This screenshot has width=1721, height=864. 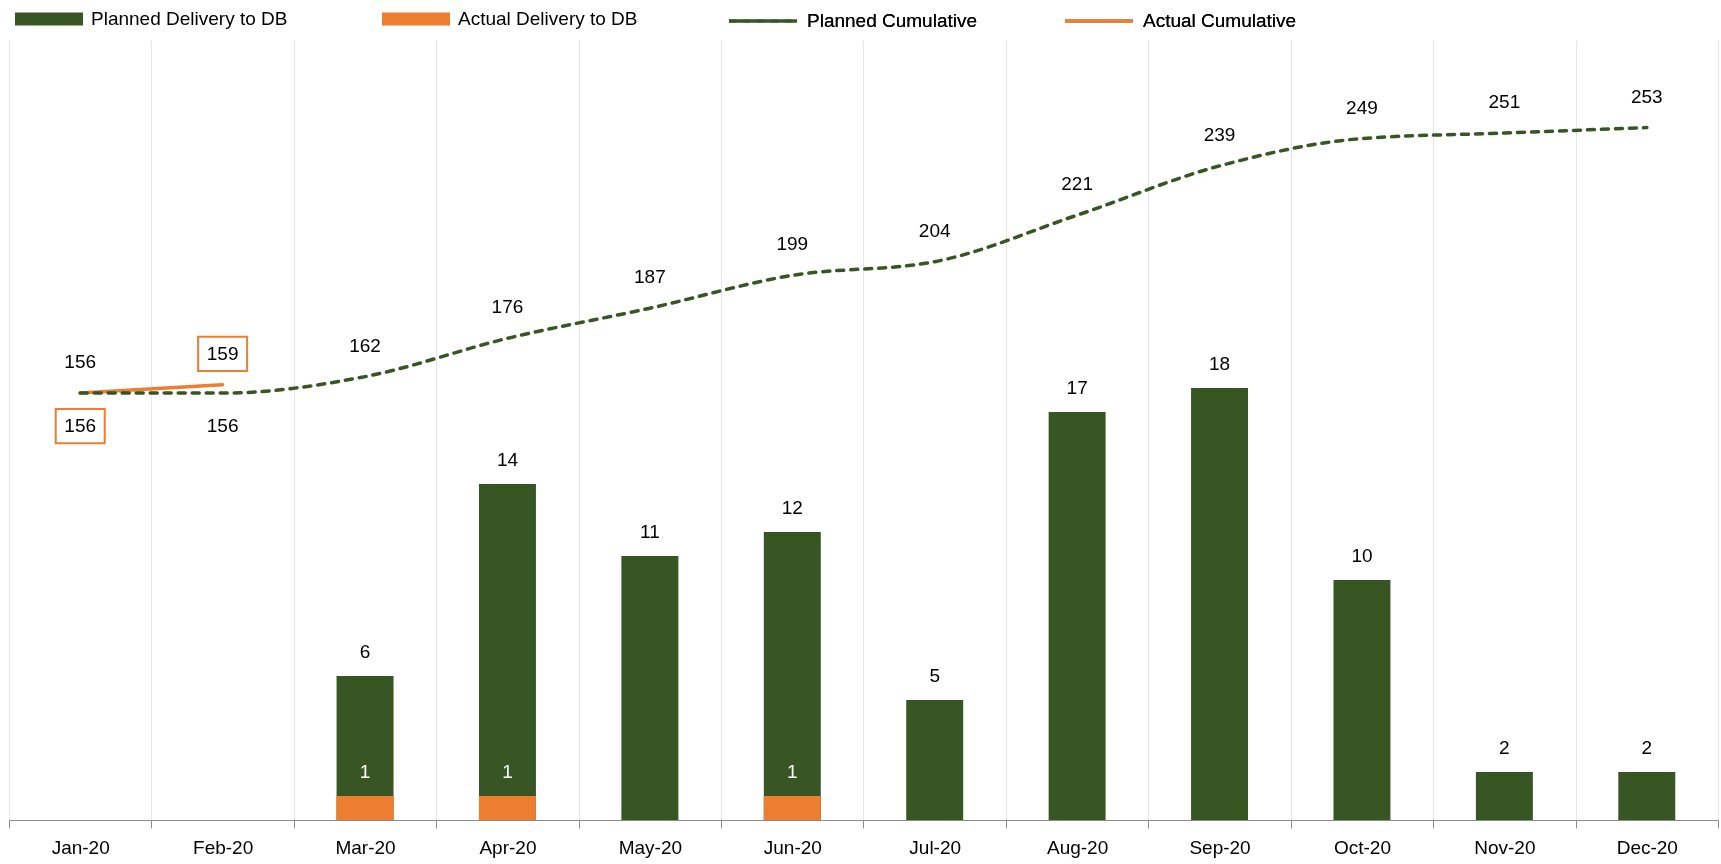 What do you see at coordinates (1362, 847) in the screenshot?
I see `x-tick-label: Oct-20` at bounding box center [1362, 847].